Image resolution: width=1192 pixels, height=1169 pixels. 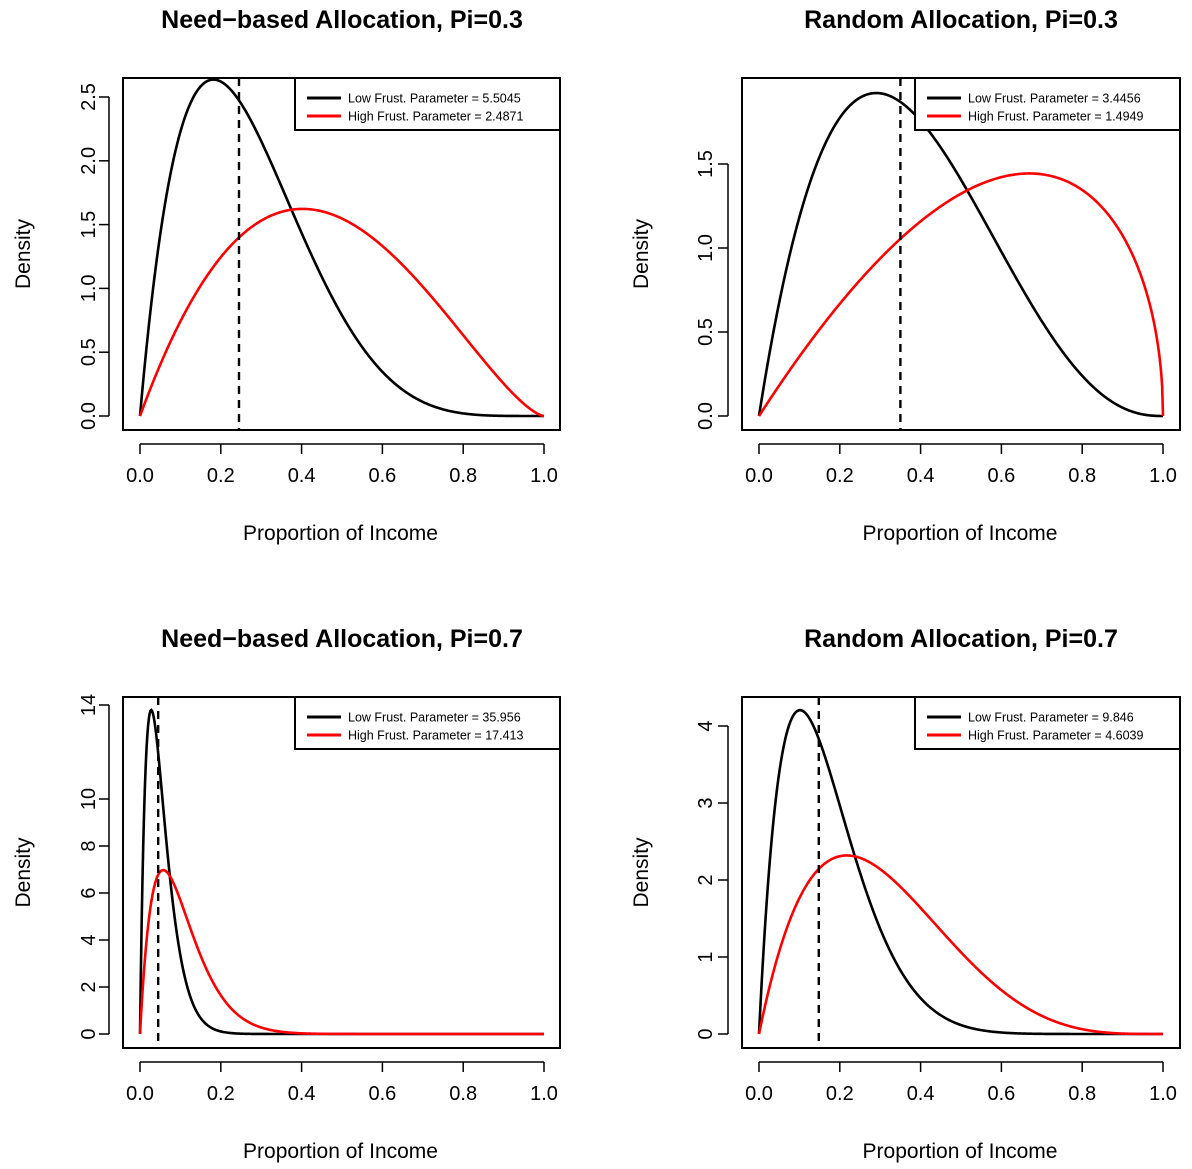 What do you see at coordinates (435, 117) in the screenshot?
I see `legend-entry: High Frust. Parameter = 2.4871` at bounding box center [435, 117].